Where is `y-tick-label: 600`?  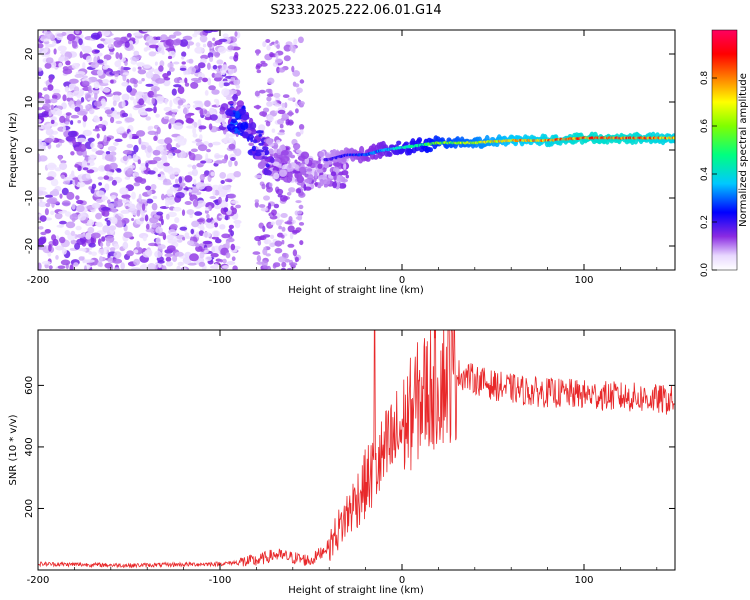 y-tick-label: 600 is located at coordinates (29, 385).